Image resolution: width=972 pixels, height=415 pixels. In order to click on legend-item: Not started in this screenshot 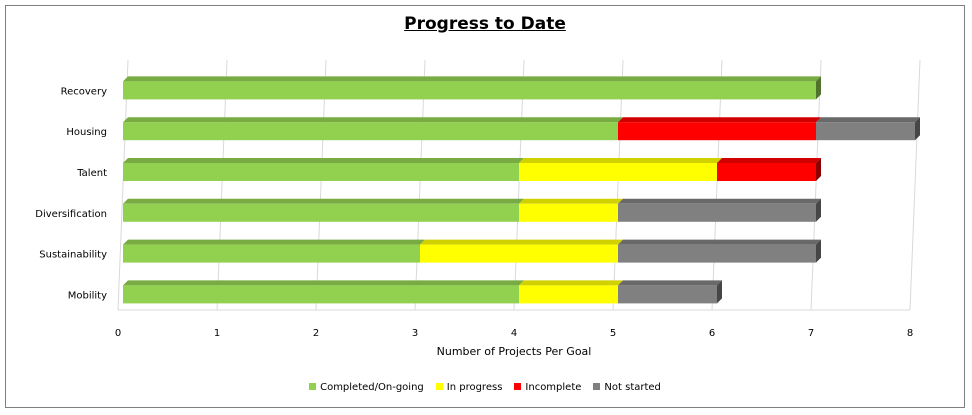, I will do `click(627, 387)`.